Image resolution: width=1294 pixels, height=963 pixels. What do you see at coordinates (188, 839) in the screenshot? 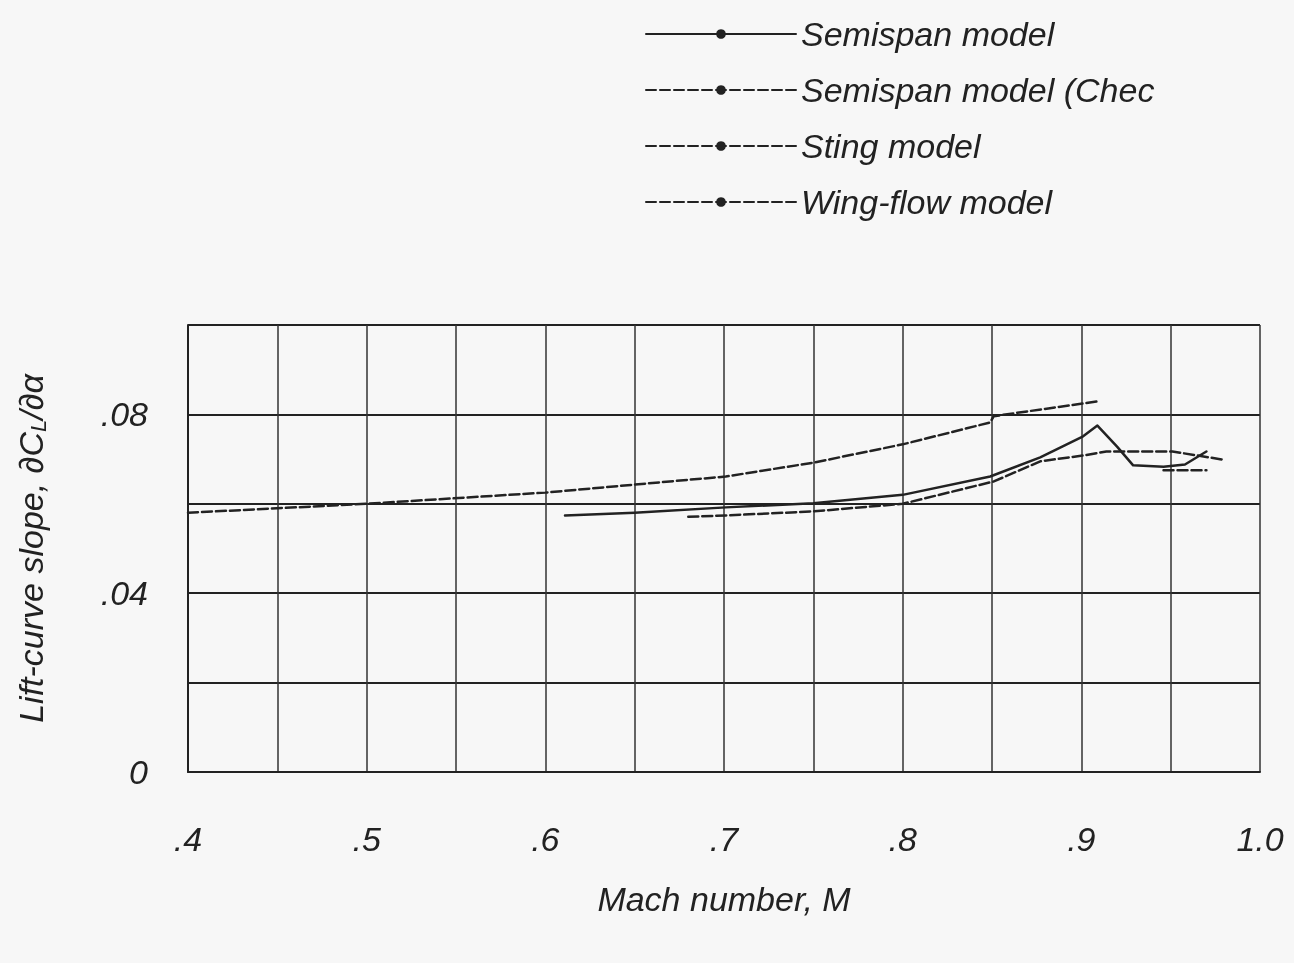
I see `x-tick-label: .4` at bounding box center [188, 839].